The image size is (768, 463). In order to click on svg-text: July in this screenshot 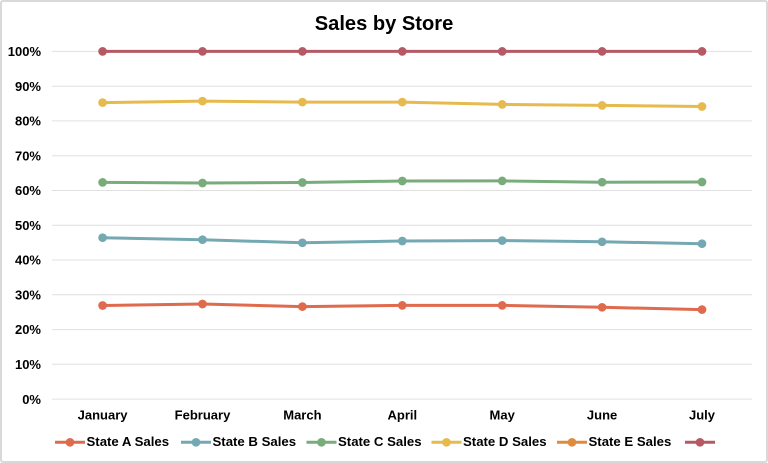, I will do `click(702, 415)`.